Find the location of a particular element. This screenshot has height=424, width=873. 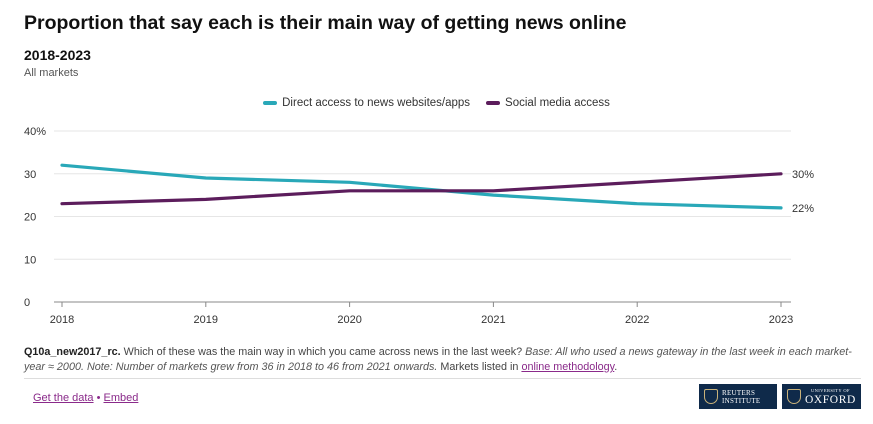

get-data-link: Get the data is located at coordinates (63, 398).